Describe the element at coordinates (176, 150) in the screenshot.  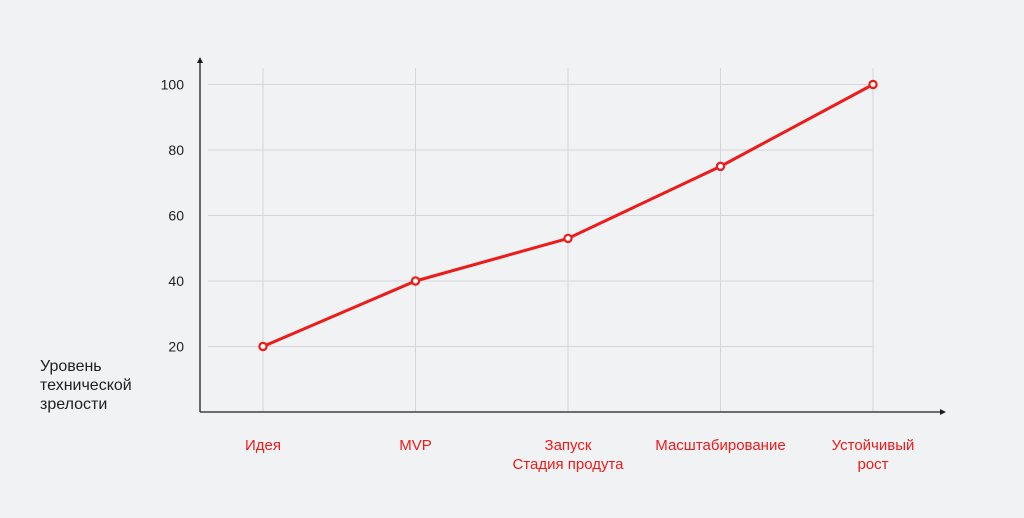
I see `y-tick-label-80: 80` at that location.